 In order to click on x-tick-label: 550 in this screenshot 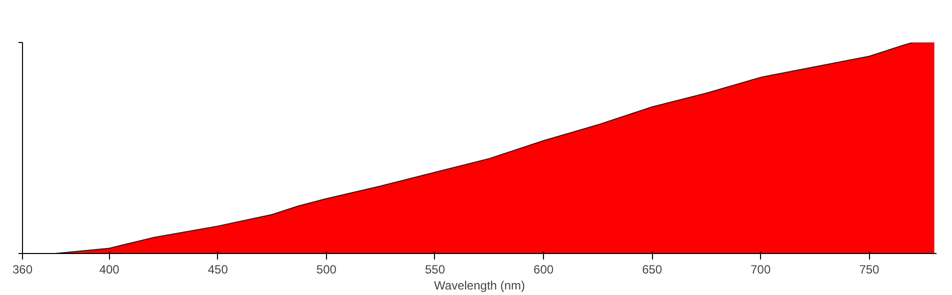, I will do `click(435, 269)`.